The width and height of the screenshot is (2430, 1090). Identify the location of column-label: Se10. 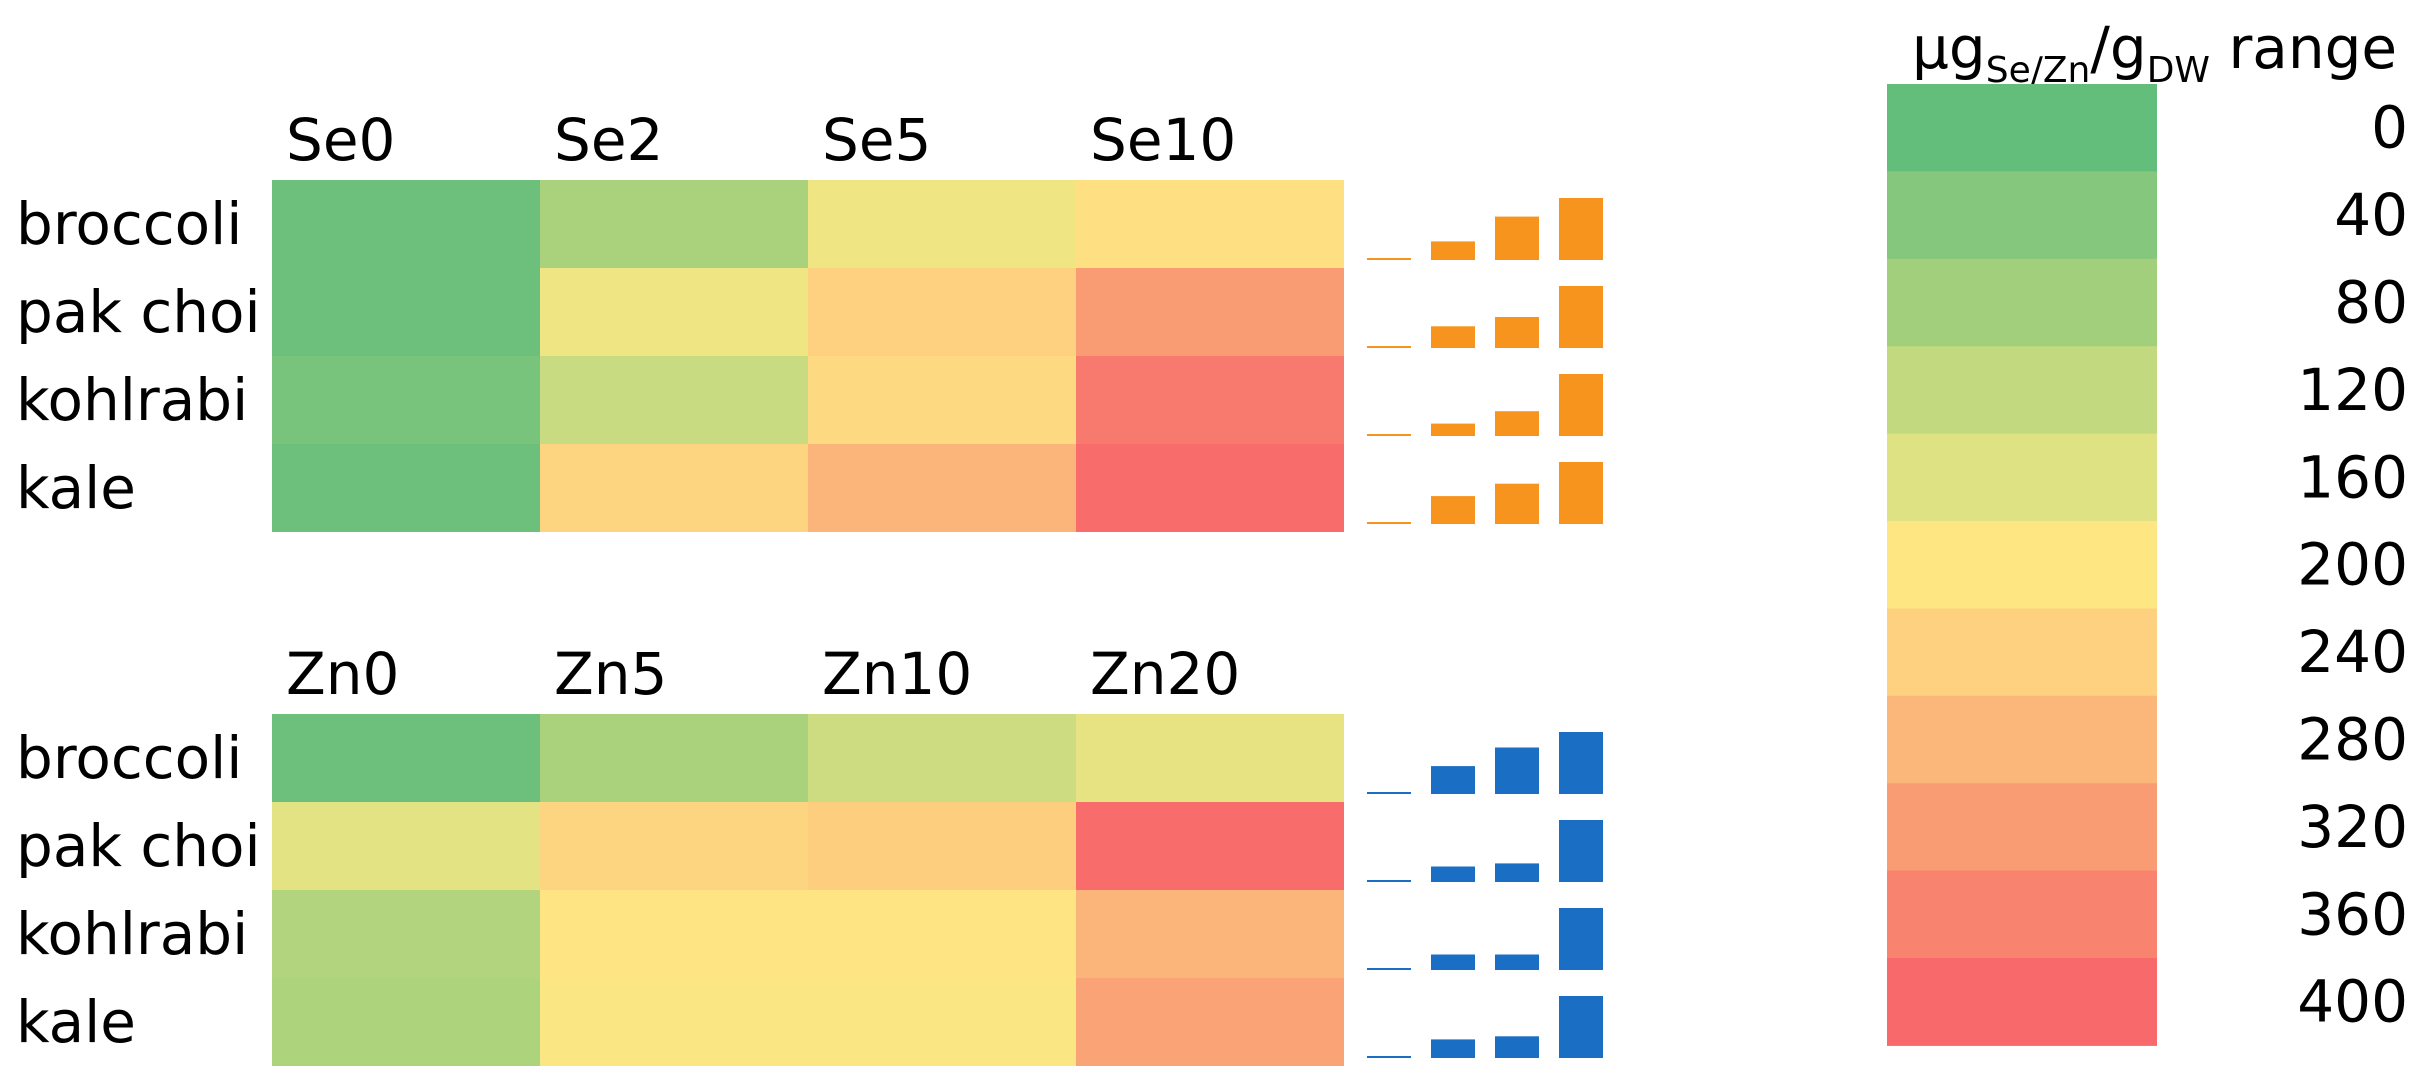
(1163, 140).